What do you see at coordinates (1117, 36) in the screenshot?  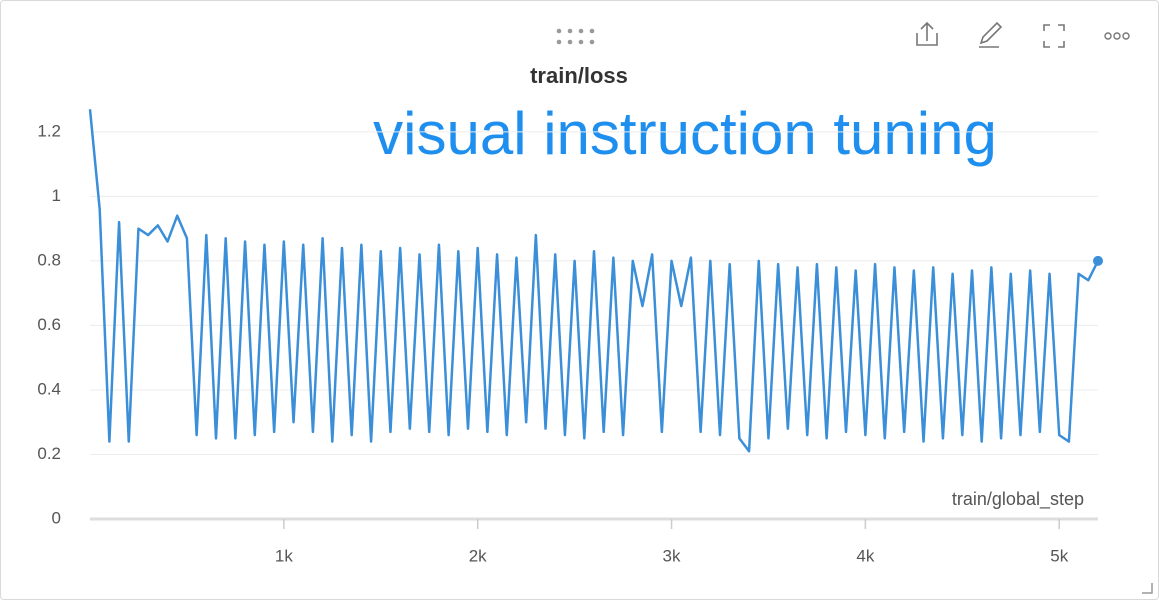 I see `more-icon` at bounding box center [1117, 36].